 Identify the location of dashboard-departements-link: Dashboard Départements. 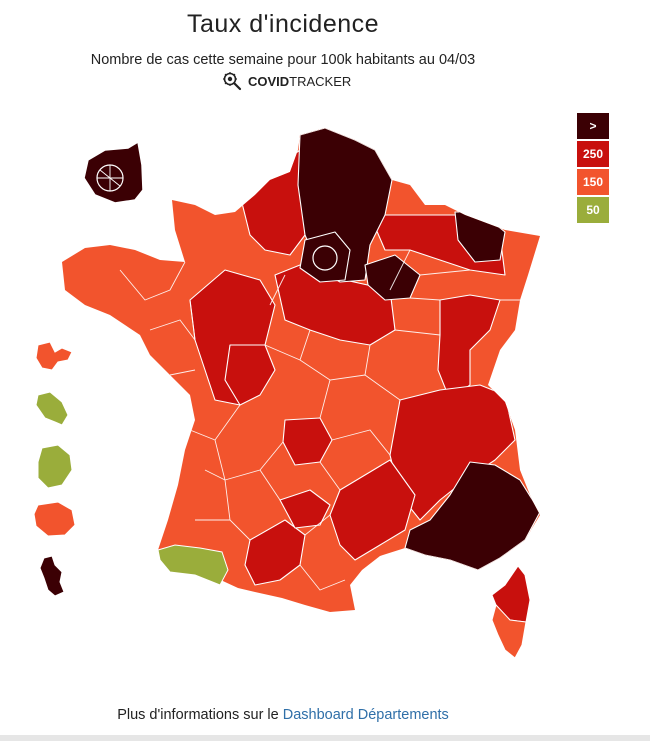
(365, 715).